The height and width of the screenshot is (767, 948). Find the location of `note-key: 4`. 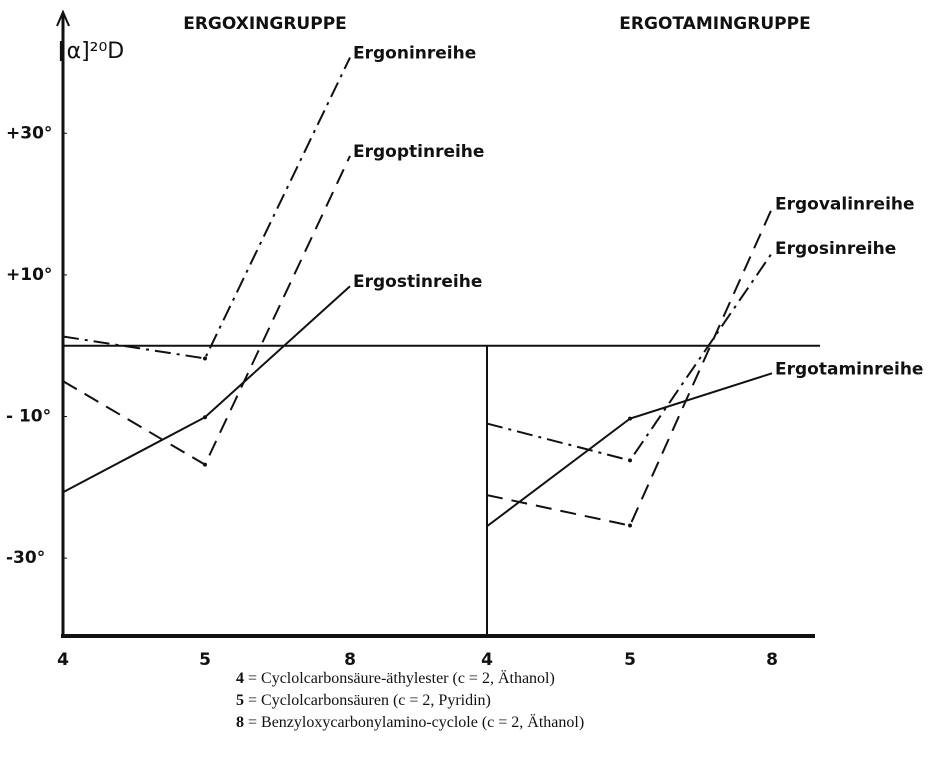

note-key: 4 is located at coordinates (240, 678).